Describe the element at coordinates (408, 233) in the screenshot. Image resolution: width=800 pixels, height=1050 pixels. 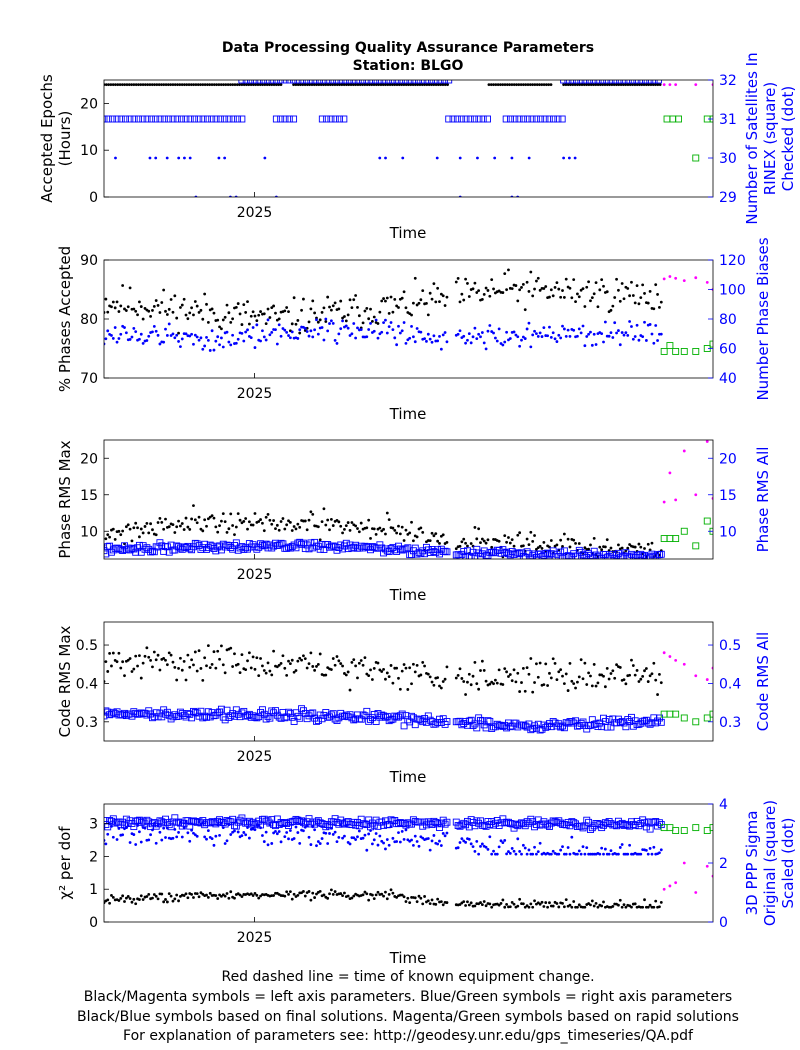
I see `x-axis-label: Time` at that location.